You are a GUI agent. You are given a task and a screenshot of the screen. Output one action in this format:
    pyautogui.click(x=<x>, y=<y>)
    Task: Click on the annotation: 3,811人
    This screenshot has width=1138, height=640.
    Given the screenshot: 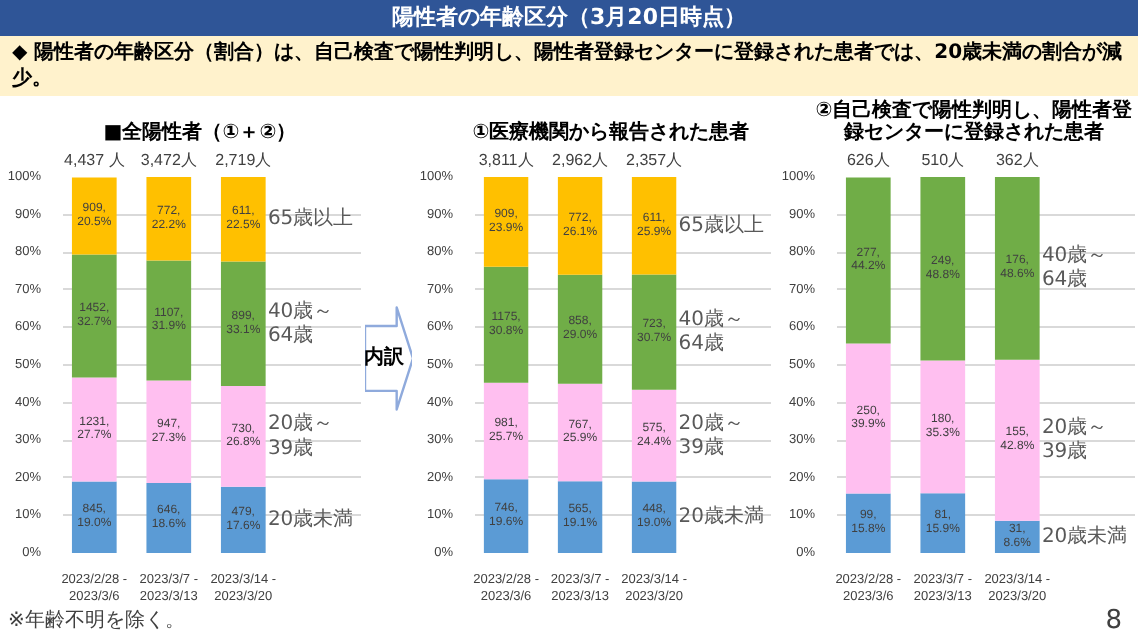 What is the action you would take?
    pyautogui.click(x=506, y=160)
    